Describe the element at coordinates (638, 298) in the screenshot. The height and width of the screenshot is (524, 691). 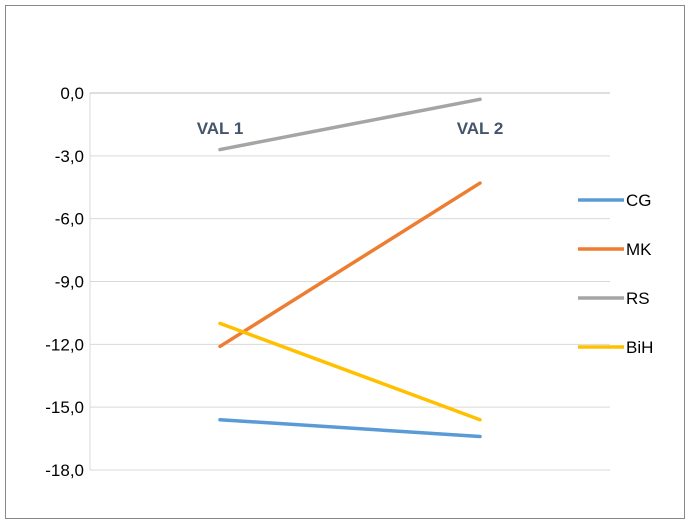
I see `legend-label-rs: RS` at that location.